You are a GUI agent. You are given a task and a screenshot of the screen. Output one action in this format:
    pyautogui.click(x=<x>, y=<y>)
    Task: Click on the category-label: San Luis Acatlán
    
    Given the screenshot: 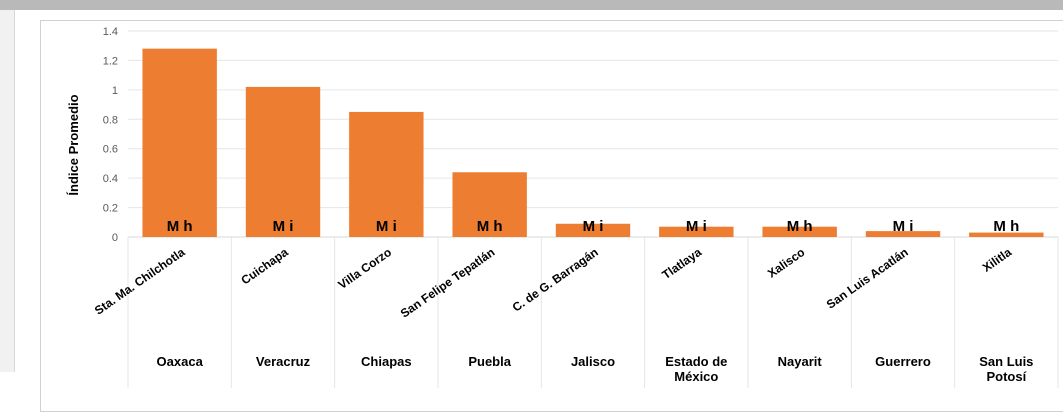 What is the action you would take?
    pyautogui.click(x=867, y=278)
    